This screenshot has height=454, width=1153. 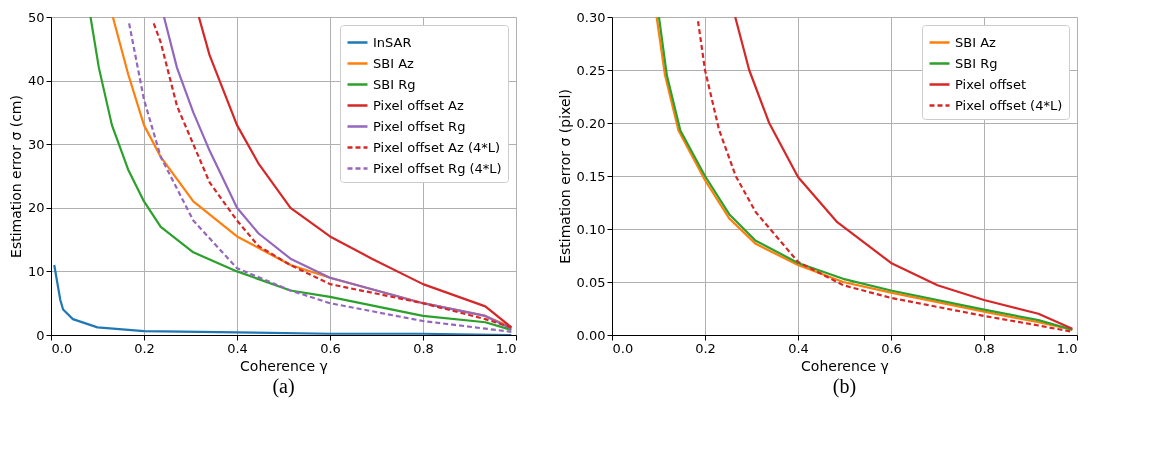 What do you see at coordinates (591, 70) in the screenshot?
I see `y-tick-label: 0.25` at bounding box center [591, 70].